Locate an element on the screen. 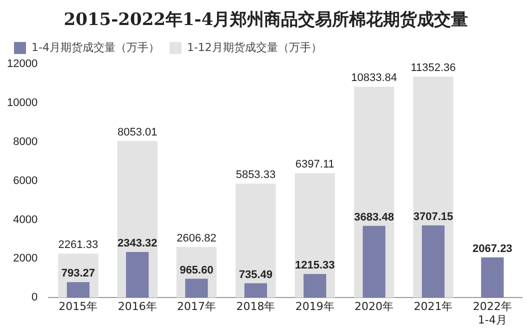  data-label: 965.60 is located at coordinates (197, 270).